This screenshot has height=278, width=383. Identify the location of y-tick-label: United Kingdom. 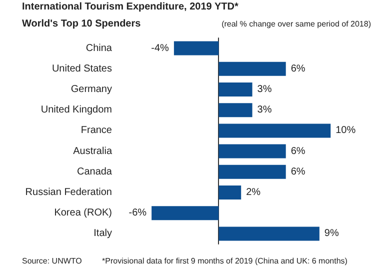
(76, 110).